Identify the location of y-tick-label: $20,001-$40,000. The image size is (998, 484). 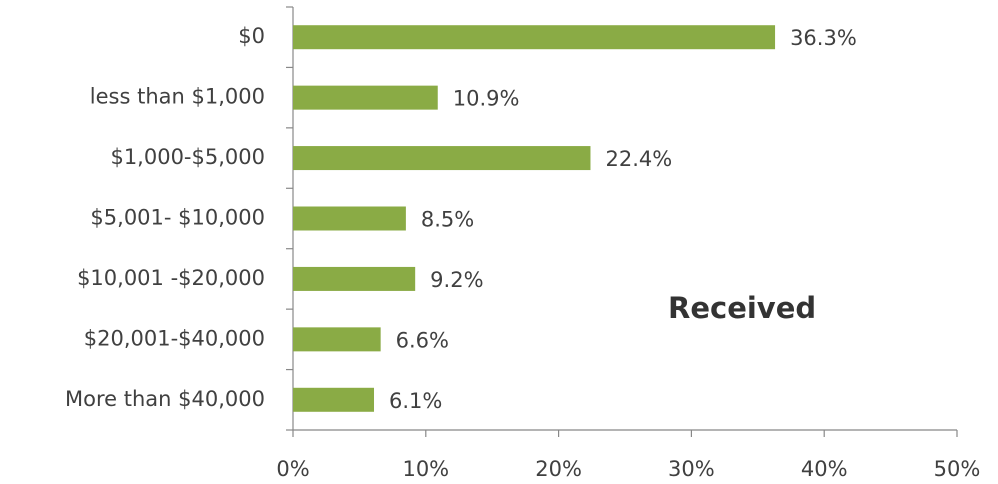
(174, 338).